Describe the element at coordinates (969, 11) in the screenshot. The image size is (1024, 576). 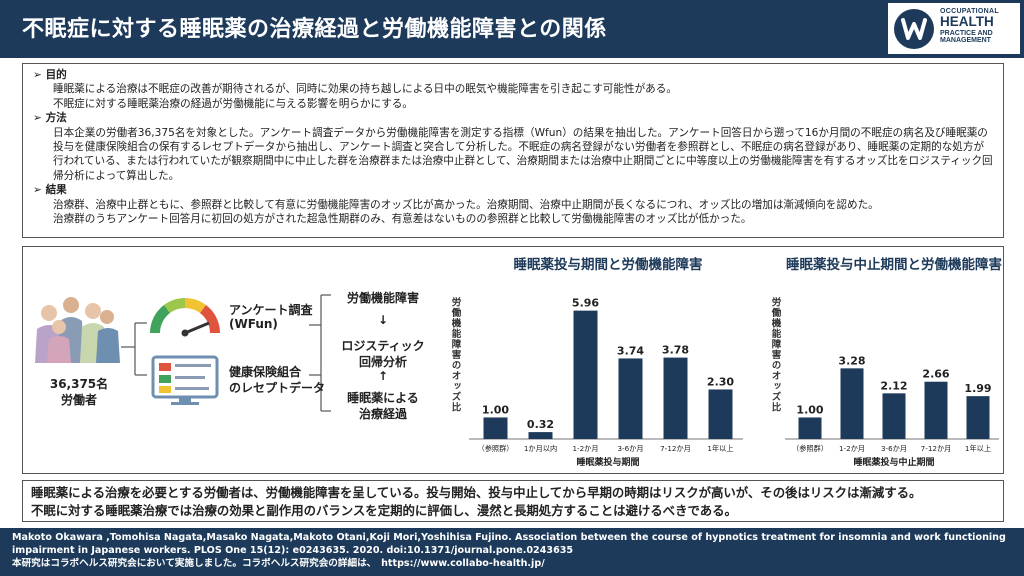
I see `logo-line1: OCCUPATIONAL` at that location.